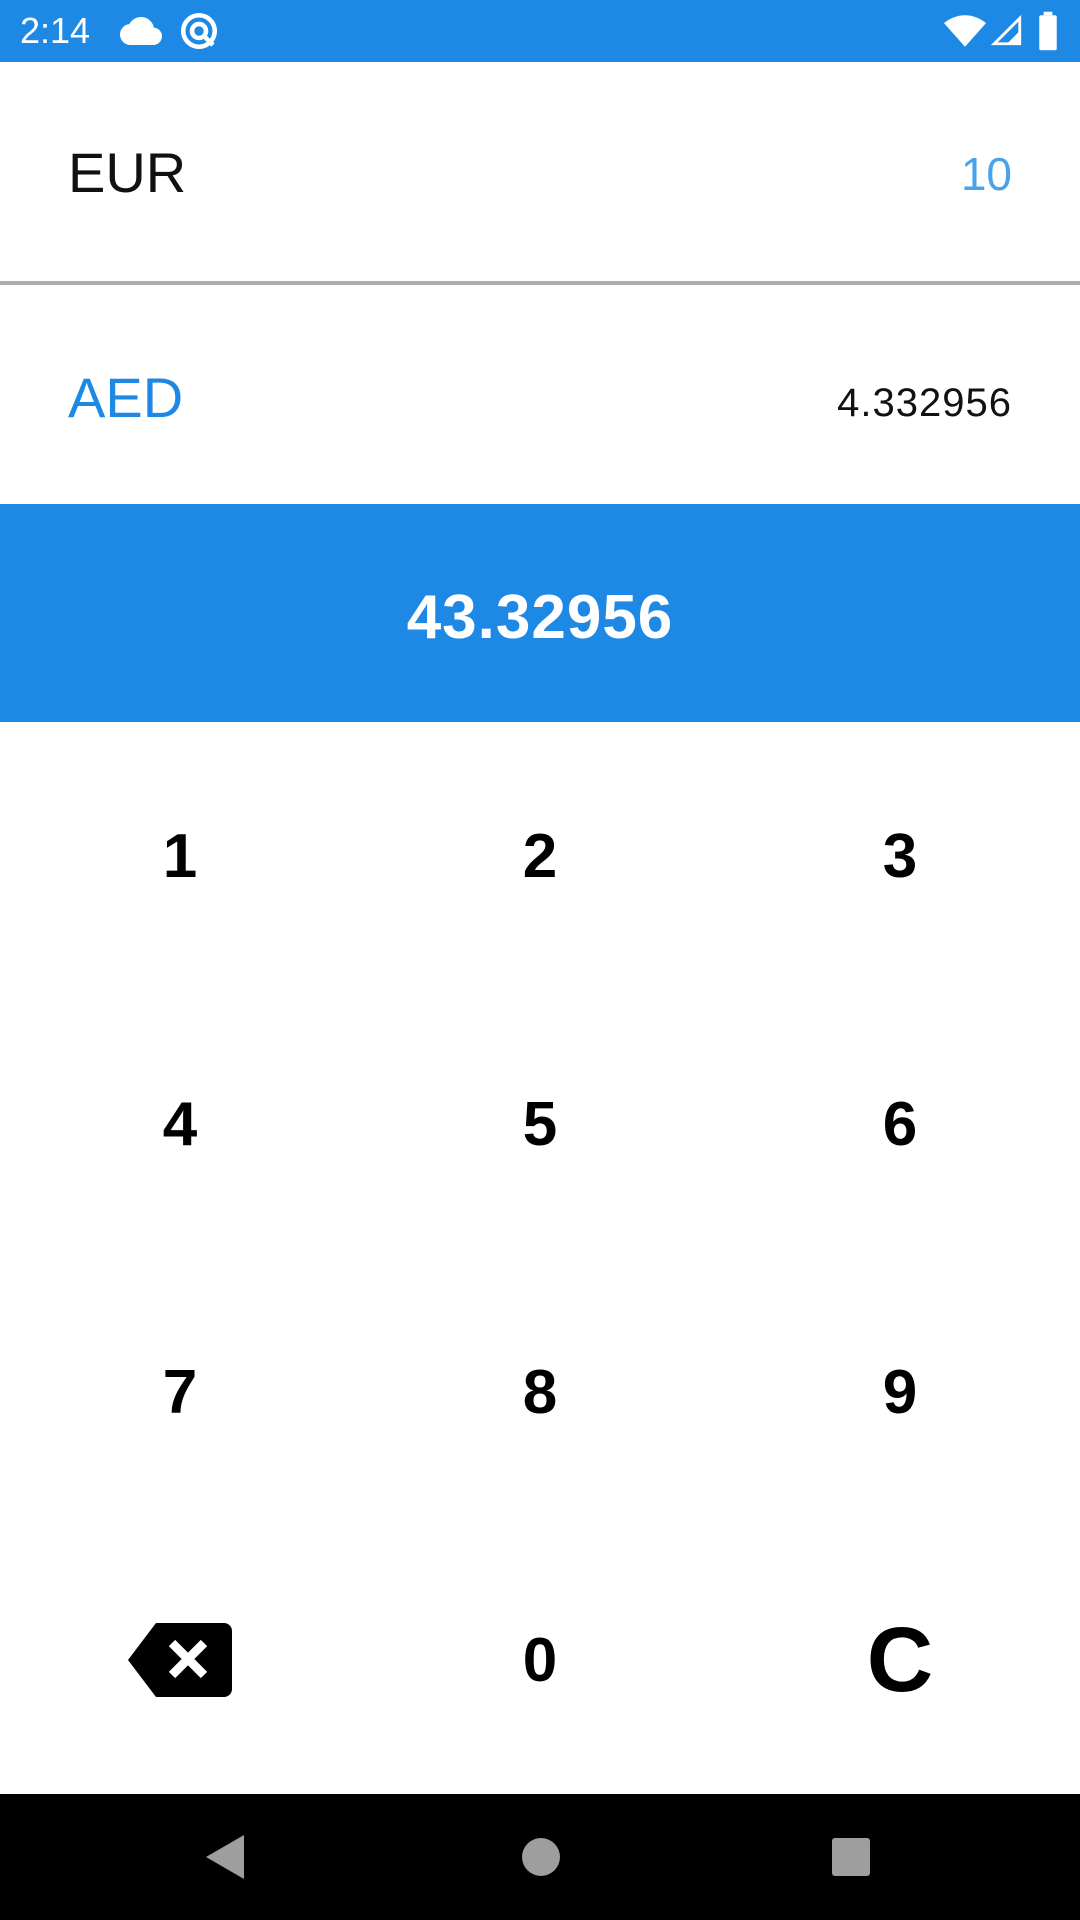 Image resolution: width=1080 pixels, height=1920 pixels. Describe the element at coordinates (141, 30) in the screenshot. I see `cloud-icon` at that location.